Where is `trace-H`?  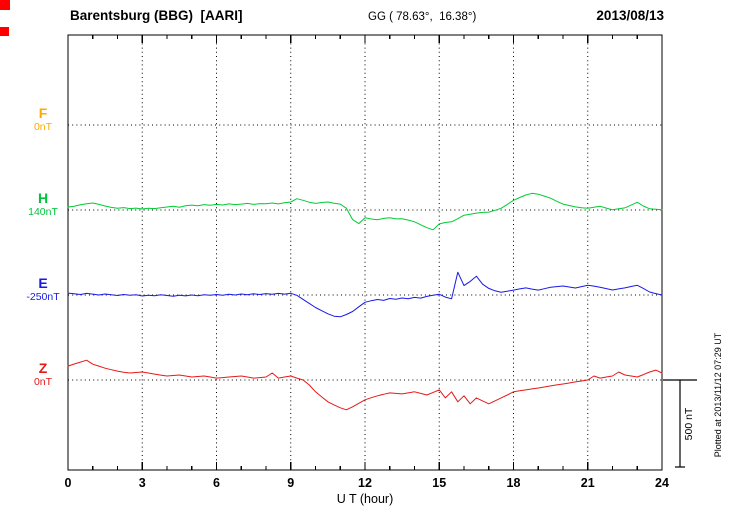 trace-H is located at coordinates (365, 211).